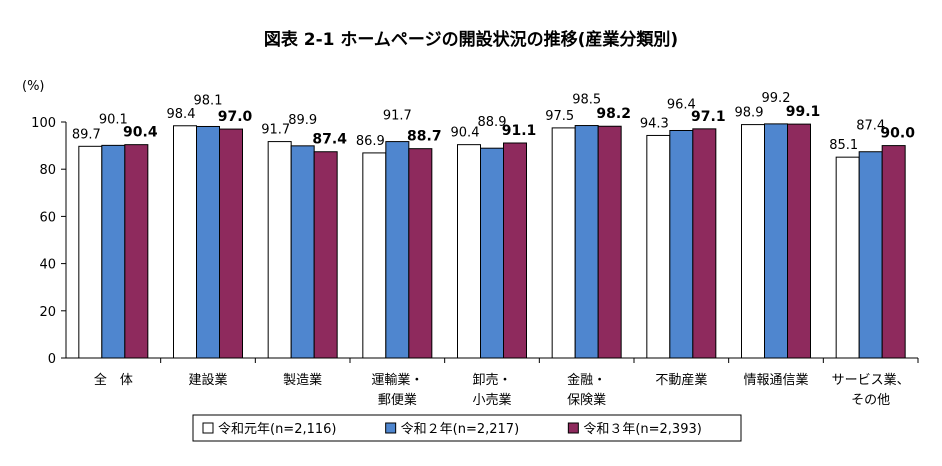  Describe the element at coordinates (47, 312) in the screenshot. I see `y-tick-label: 20` at that location.